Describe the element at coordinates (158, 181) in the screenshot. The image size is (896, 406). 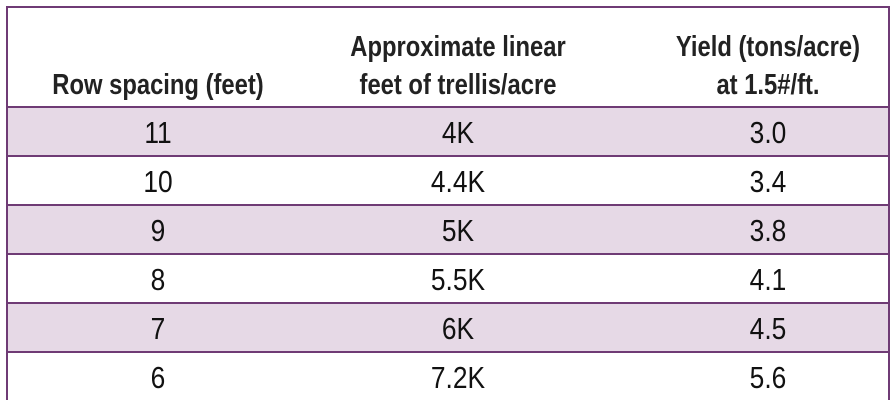
I see `cell-row-spacing: 10` at that location.